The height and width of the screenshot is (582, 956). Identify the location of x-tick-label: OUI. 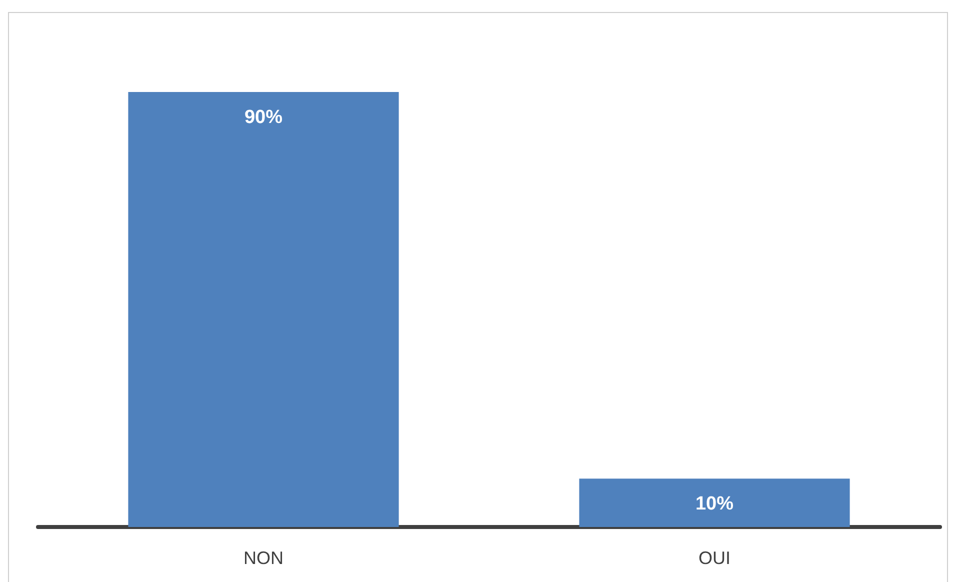
(714, 558).